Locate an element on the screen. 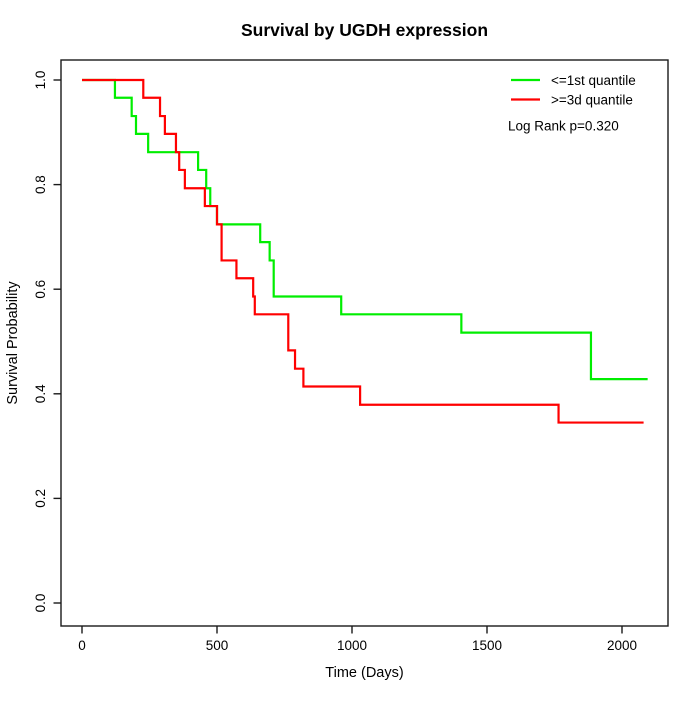 The height and width of the screenshot is (705, 700). y-axis-title: Survival Probability is located at coordinates (13, 343).